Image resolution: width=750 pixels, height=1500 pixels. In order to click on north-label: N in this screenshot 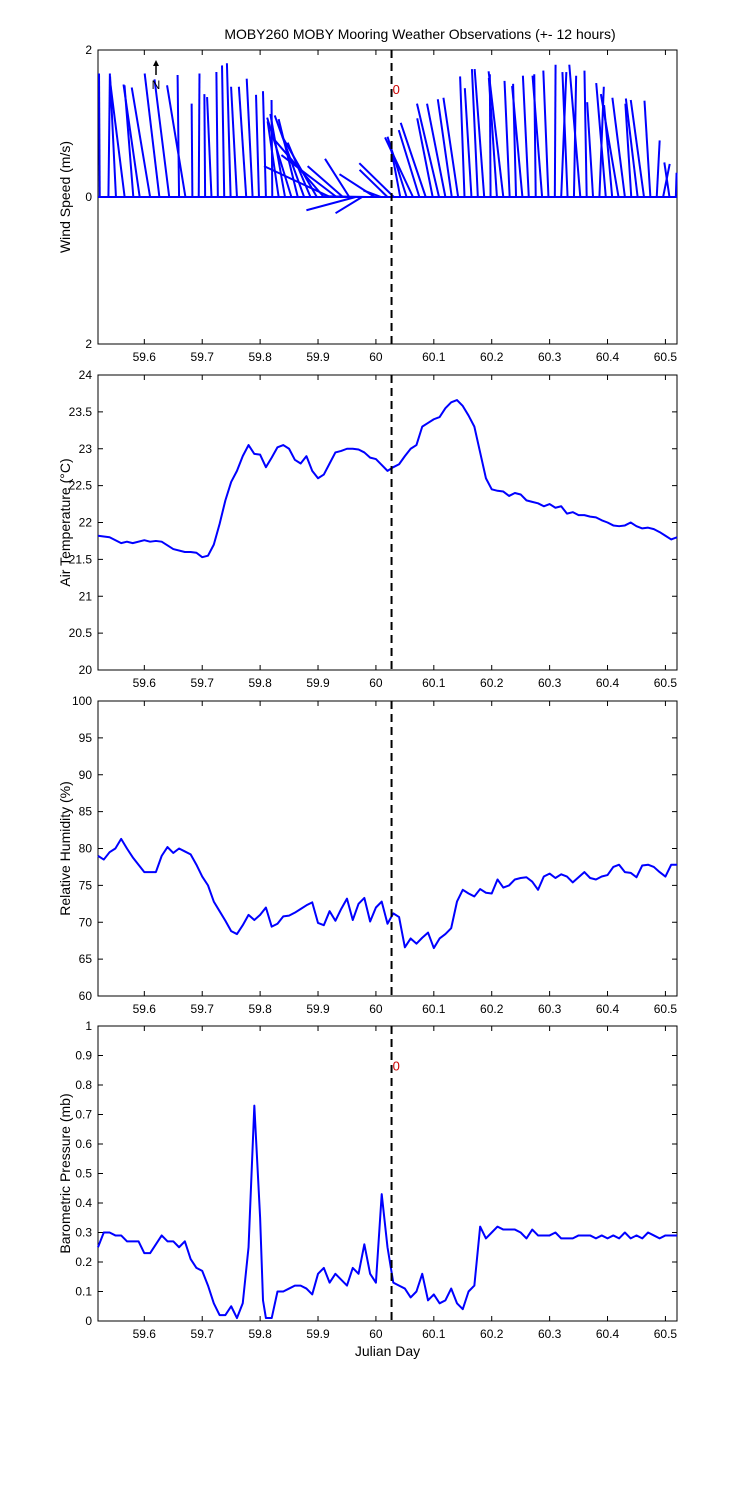, I will do `click(156, 85)`.